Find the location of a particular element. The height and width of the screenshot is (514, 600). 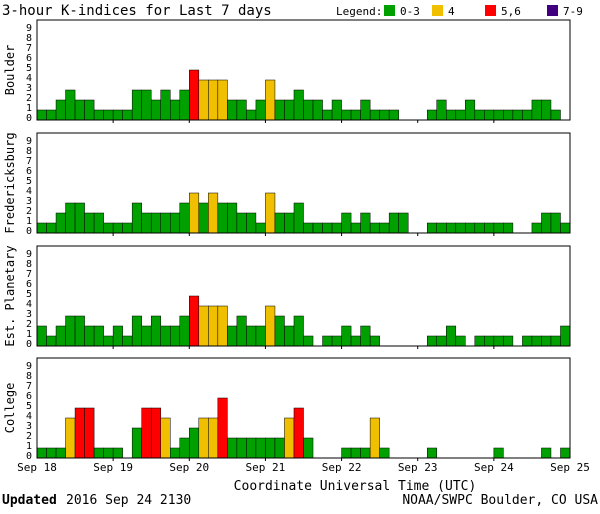

y-tick-label: 8 is located at coordinates (29, 38).